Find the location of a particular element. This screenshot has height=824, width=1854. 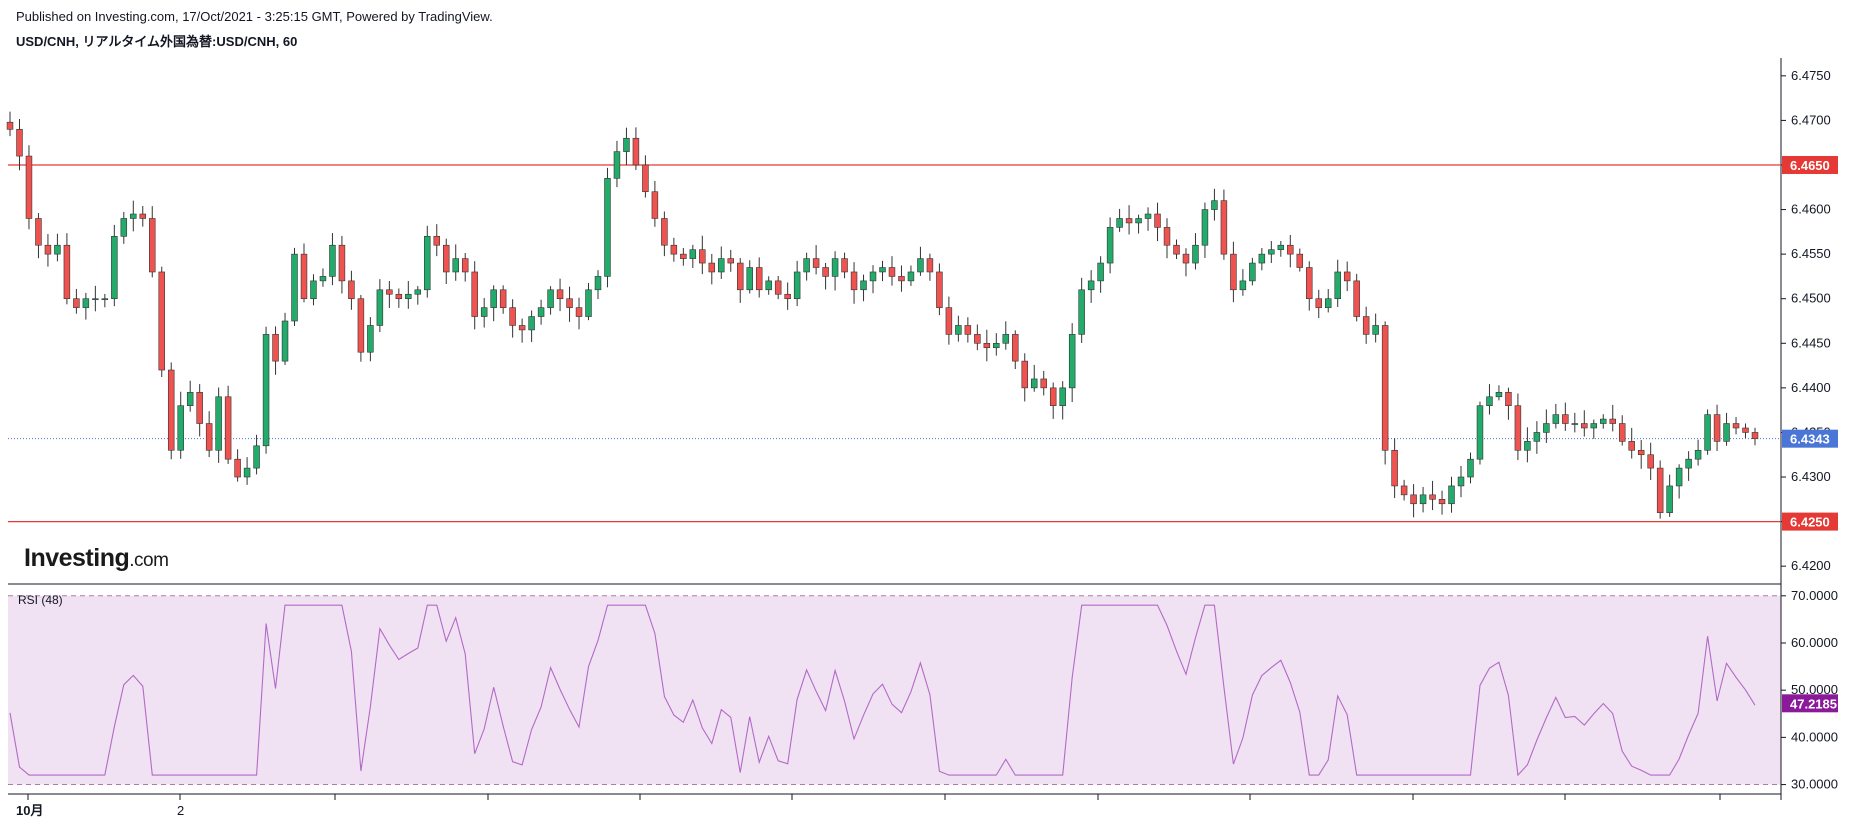

rsi-tick-label: 70.0000 is located at coordinates (1814, 595).